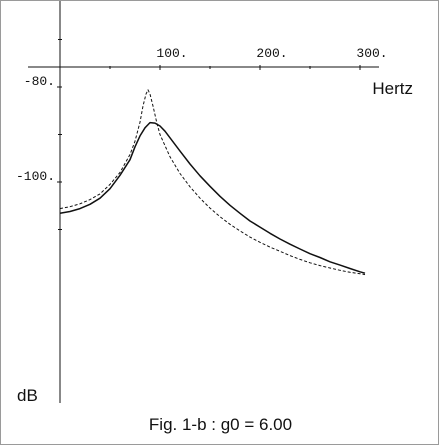  What do you see at coordinates (220, 424) in the screenshot?
I see `figure-caption: Fig. 1-b : g0 = 6.00` at bounding box center [220, 424].